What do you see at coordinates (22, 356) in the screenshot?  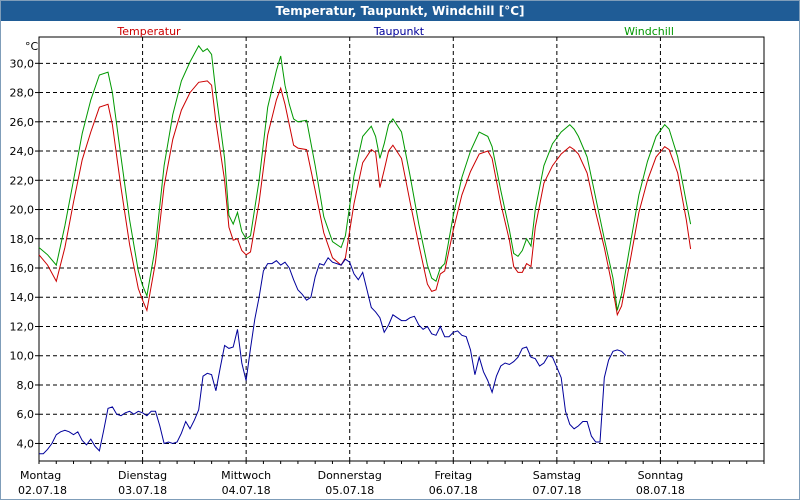 I see `y-tick-label: 10,0` at bounding box center [22, 356].